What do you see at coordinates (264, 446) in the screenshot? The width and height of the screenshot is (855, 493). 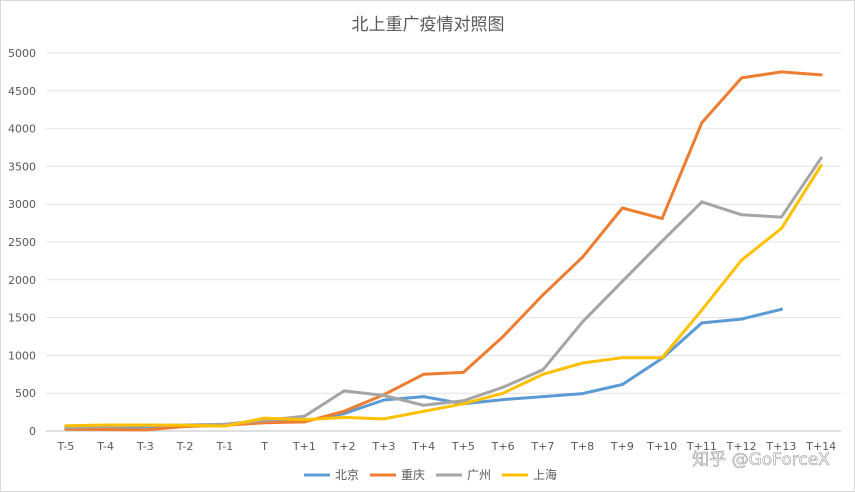 I see `x-tick-label: T` at bounding box center [264, 446].